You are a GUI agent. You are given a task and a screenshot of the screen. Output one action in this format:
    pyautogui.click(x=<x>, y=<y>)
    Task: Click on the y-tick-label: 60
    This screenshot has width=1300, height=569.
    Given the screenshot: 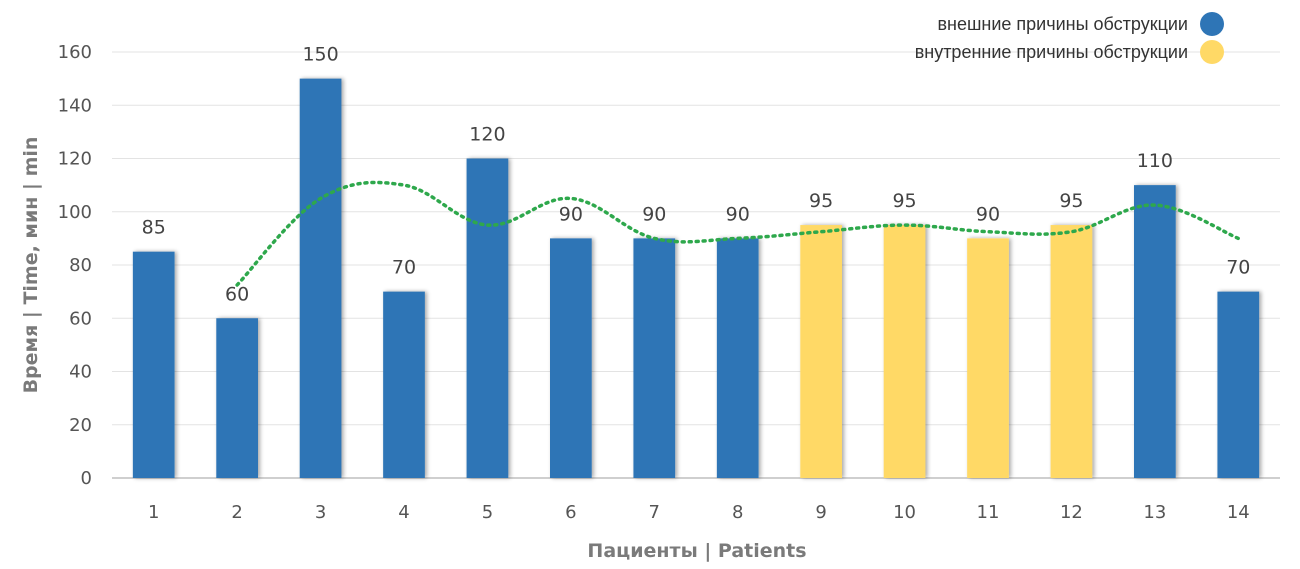 What is the action you would take?
    pyautogui.click(x=80, y=318)
    